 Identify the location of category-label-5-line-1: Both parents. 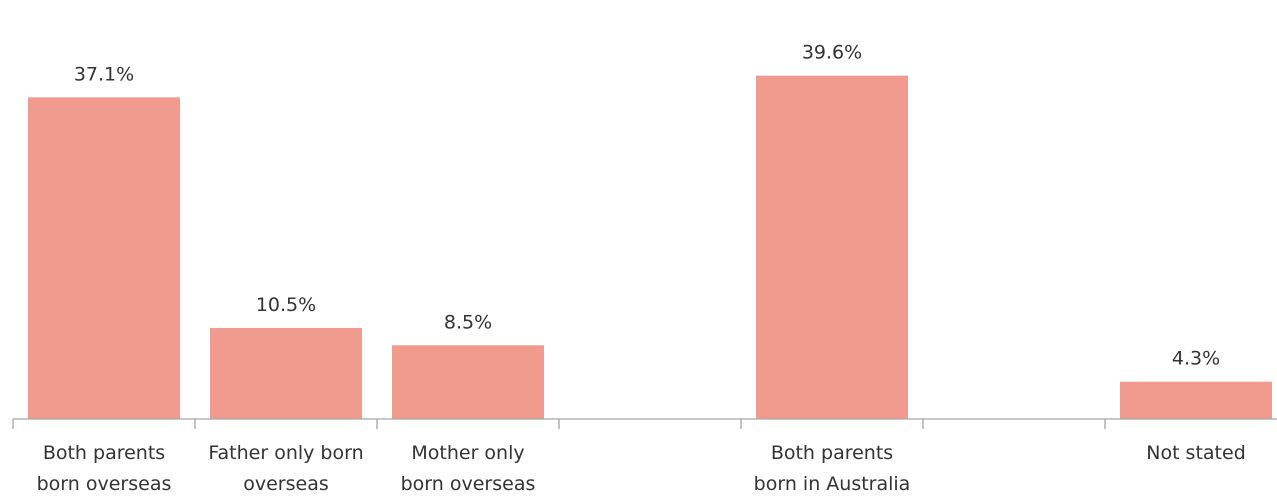
(832, 453).